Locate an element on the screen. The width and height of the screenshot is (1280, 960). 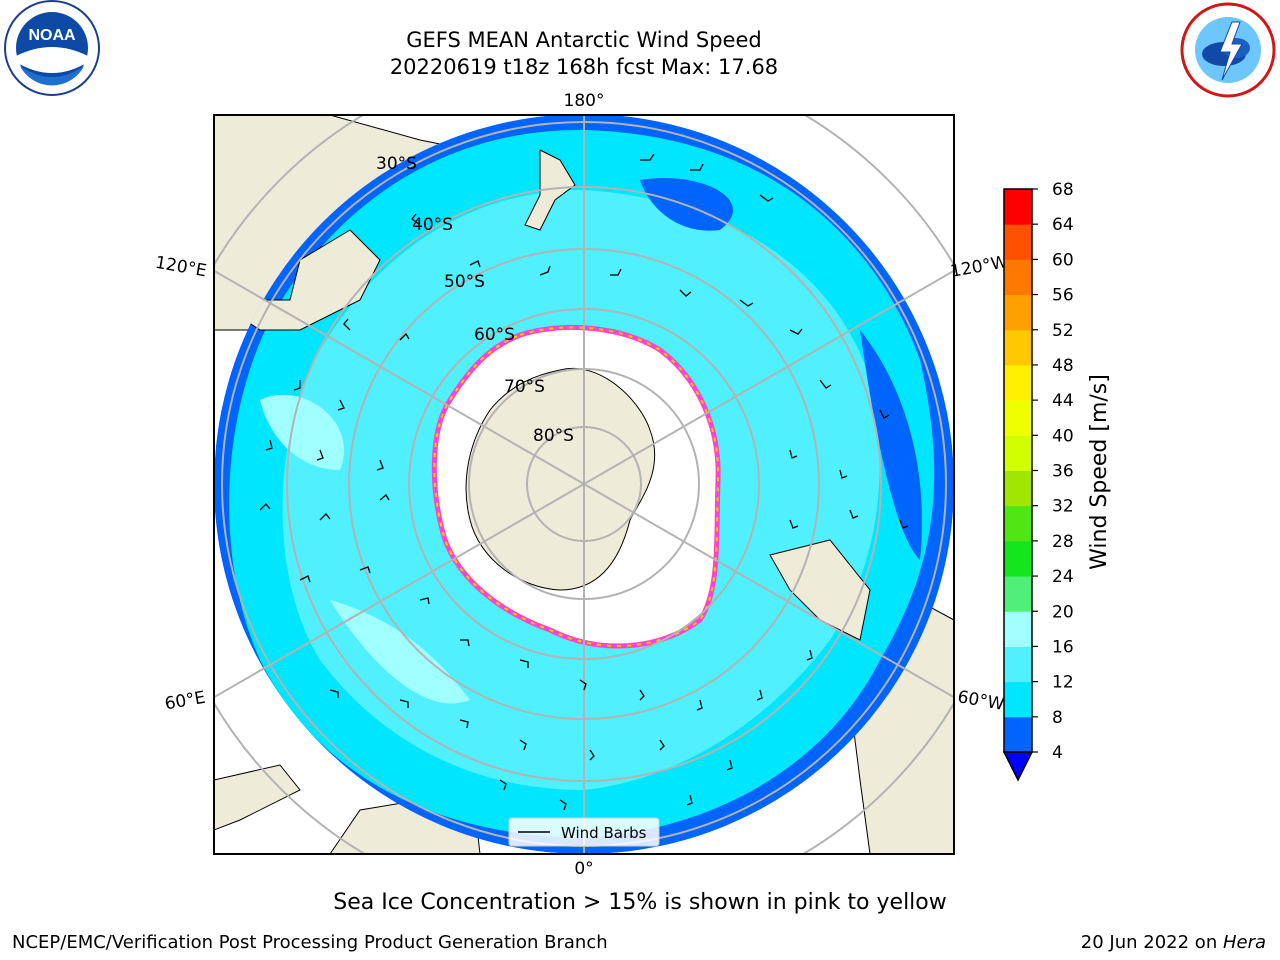
noaa-logo-text: NOAA is located at coordinates (52, 35).